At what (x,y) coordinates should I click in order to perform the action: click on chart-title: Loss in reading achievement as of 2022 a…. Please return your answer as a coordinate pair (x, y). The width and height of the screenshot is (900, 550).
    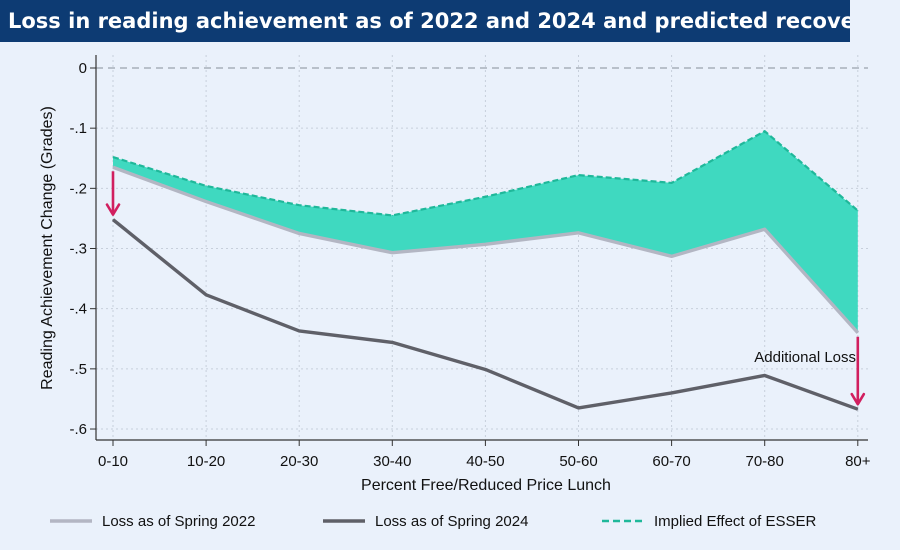
    Looking at the image, I should click on (425, 21).